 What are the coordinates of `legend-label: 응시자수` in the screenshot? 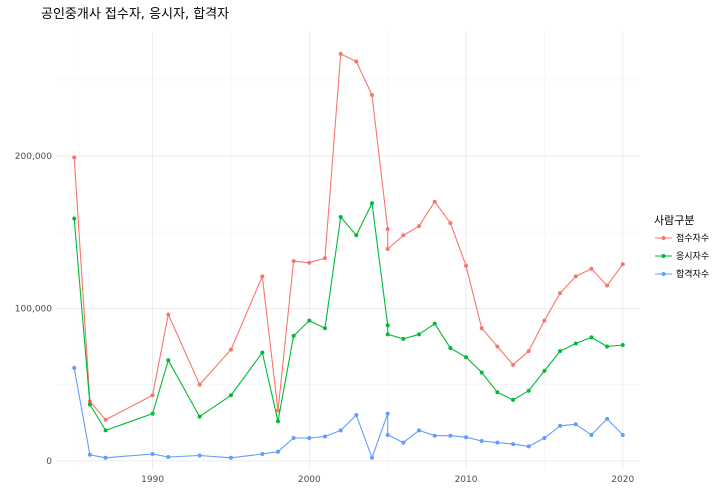 It's located at (692, 256).